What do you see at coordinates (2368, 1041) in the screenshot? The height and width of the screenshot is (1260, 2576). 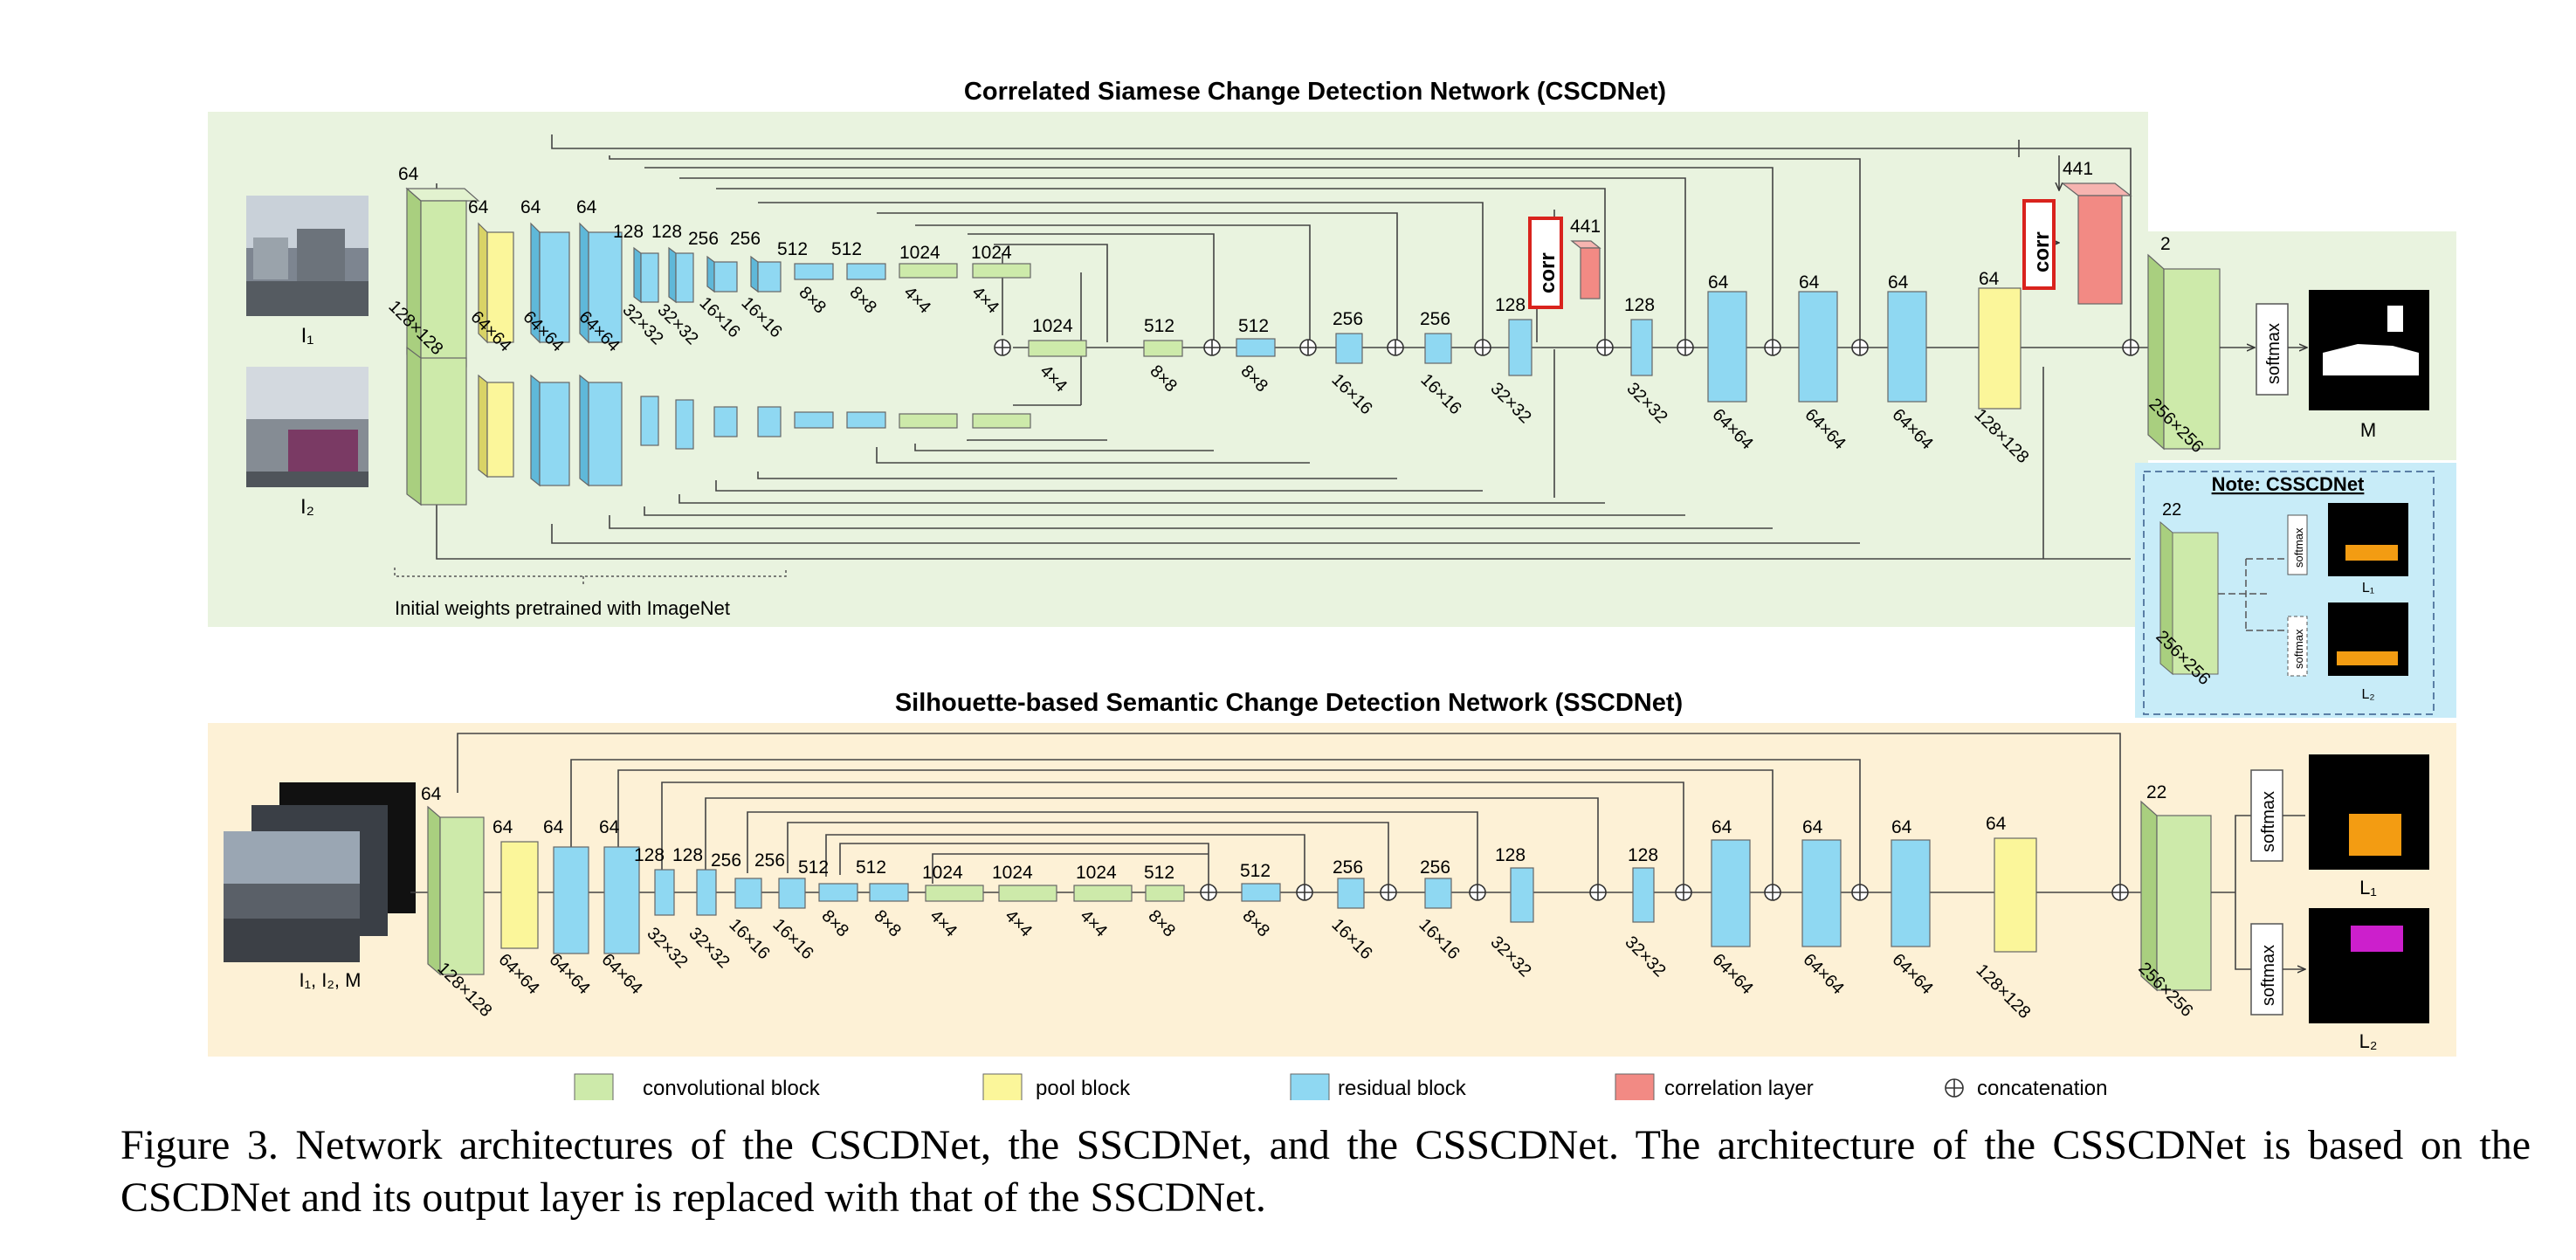 I see `sscd-output-label-2: L₂` at bounding box center [2368, 1041].